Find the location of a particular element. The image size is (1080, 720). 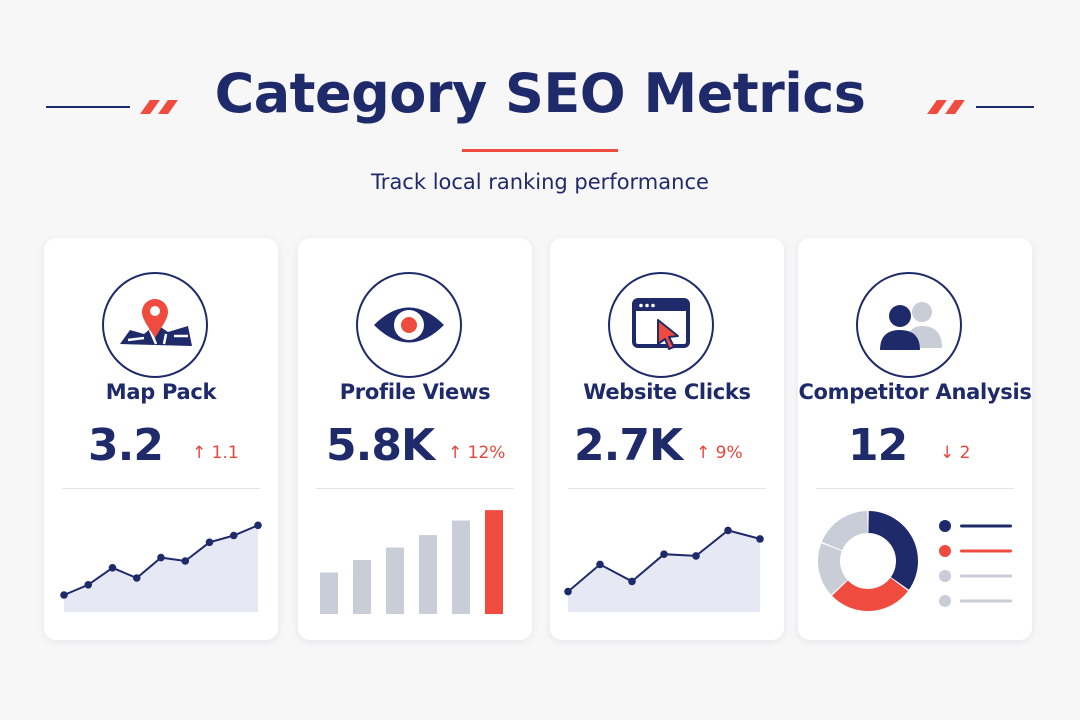

map-pack-line-chart is located at coordinates (161, 566).